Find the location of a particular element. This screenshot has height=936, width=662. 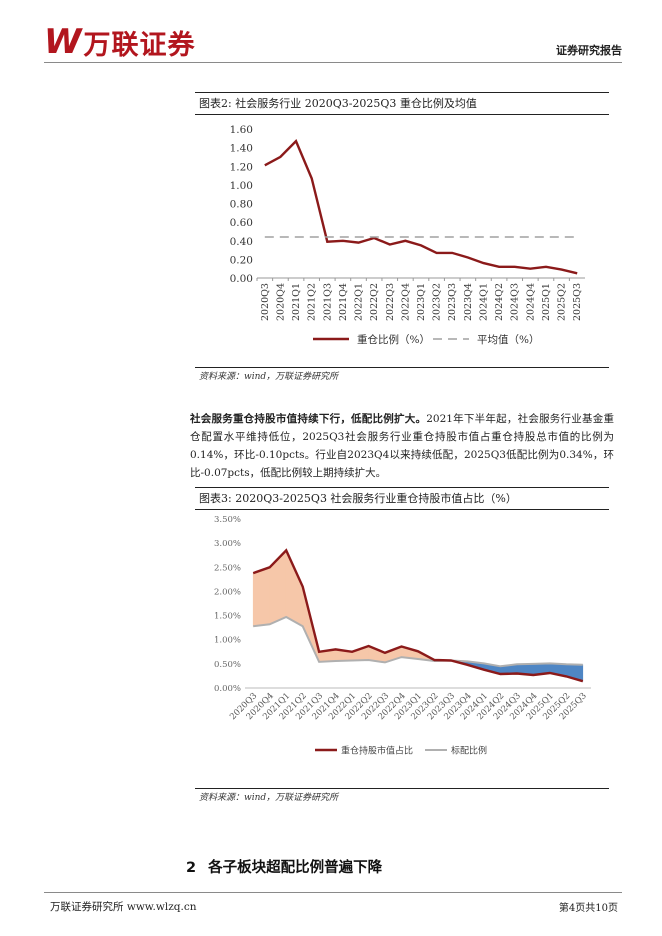

legend-label: 平均值（%） is located at coordinates (508, 339).